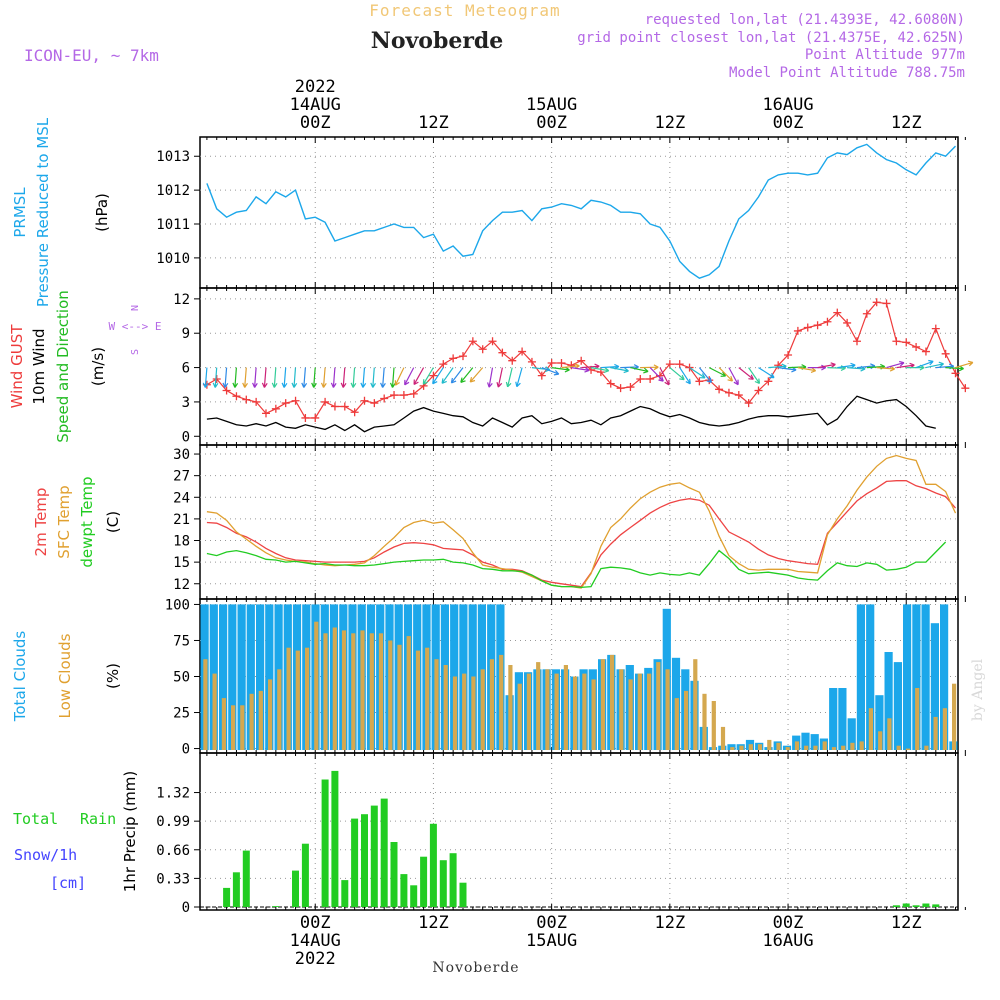  I want to click on top-time-label: 15AUG, so click(551, 105).